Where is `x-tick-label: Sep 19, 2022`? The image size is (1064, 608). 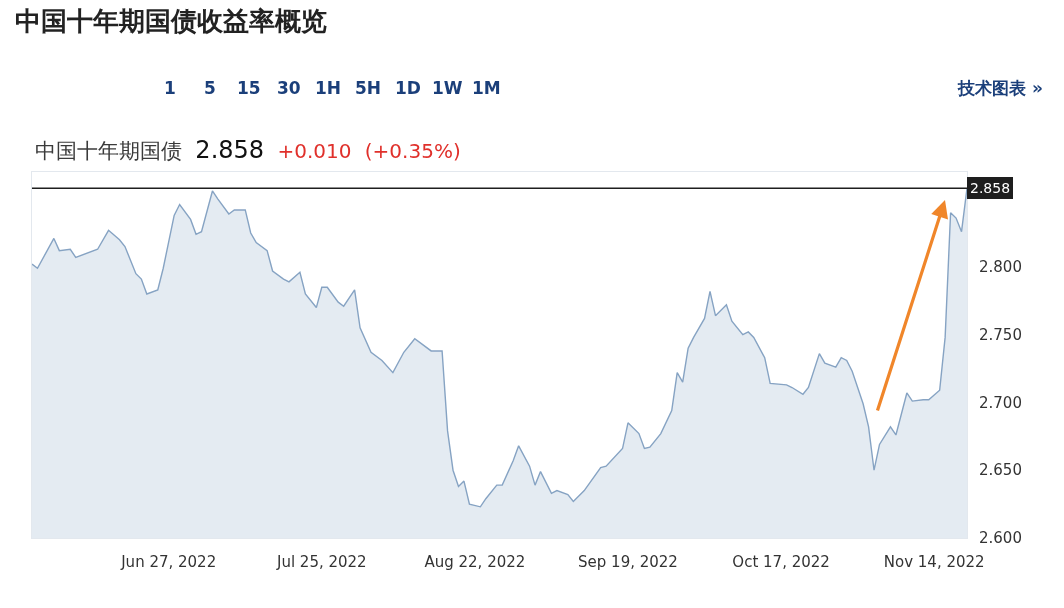
x-tick-label: Sep 19, 2022 is located at coordinates (628, 562).